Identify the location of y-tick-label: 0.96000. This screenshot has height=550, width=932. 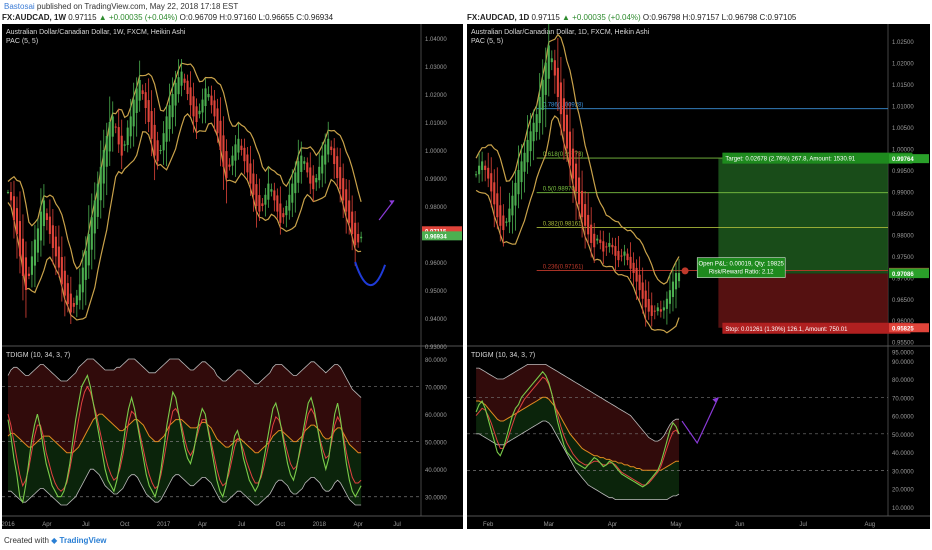
(436, 264).